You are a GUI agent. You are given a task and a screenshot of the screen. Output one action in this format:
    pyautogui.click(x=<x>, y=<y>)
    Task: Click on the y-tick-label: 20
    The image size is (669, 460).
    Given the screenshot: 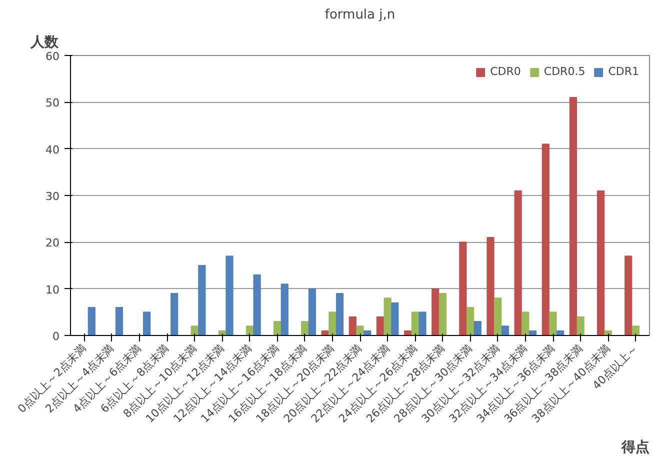 What is the action you would take?
    pyautogui.click(x=53, y=243)
    